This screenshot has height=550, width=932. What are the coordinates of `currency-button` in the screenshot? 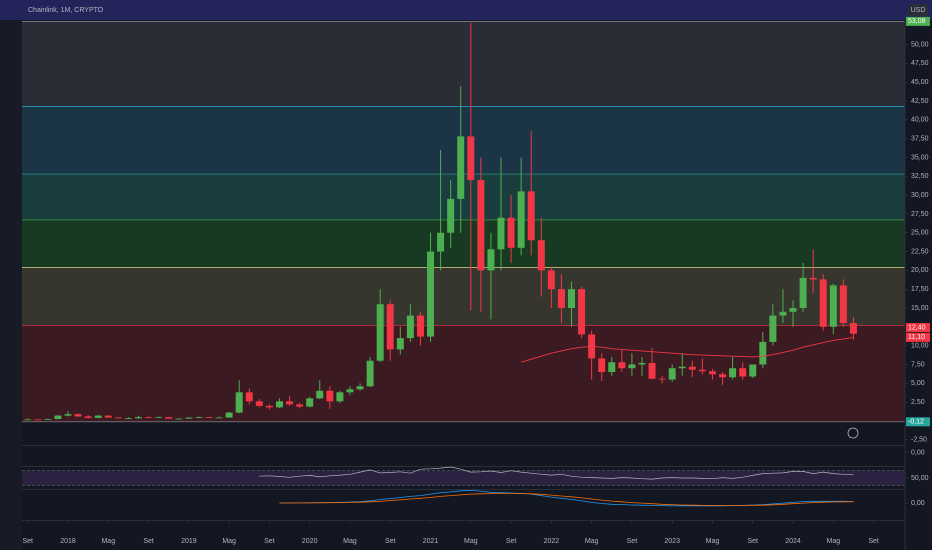 It's located at (918, 10).